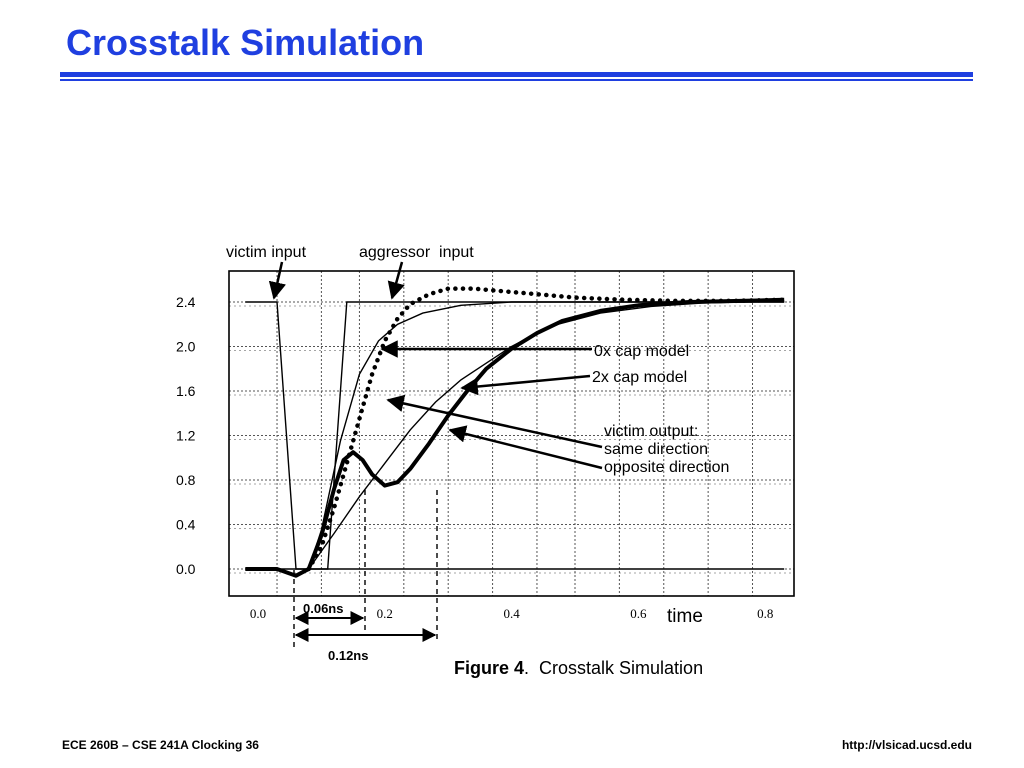  Describe the element at coordinates (186, 347) in the screenshot. I see `y-tick-label-5: 2.0` at that location.